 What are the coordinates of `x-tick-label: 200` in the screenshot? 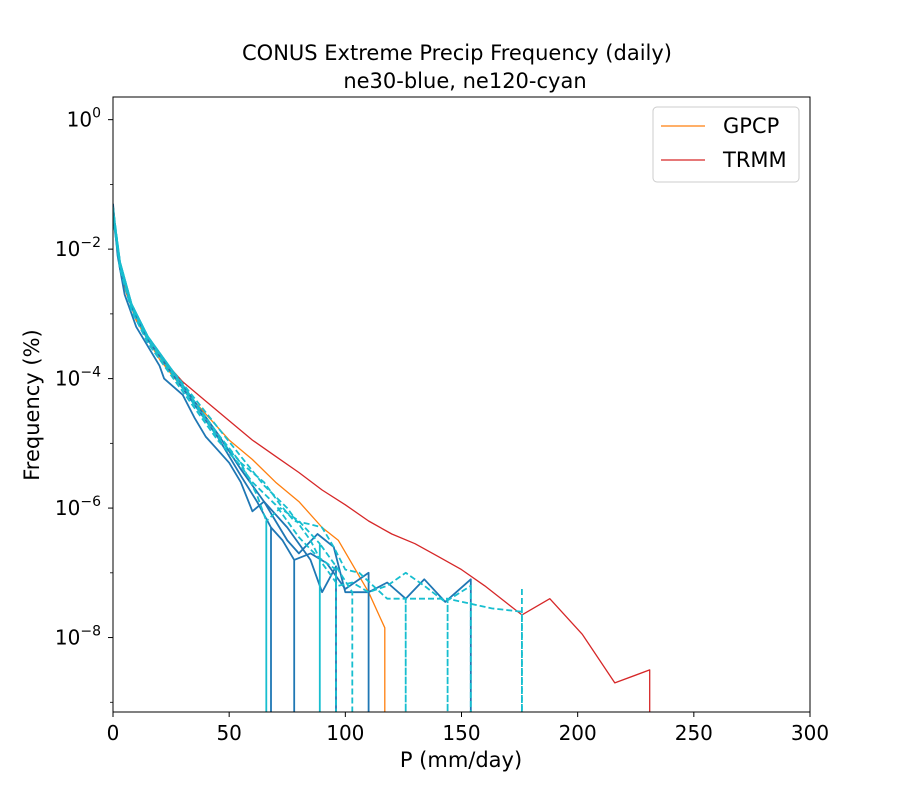 It's located at (578, 733).